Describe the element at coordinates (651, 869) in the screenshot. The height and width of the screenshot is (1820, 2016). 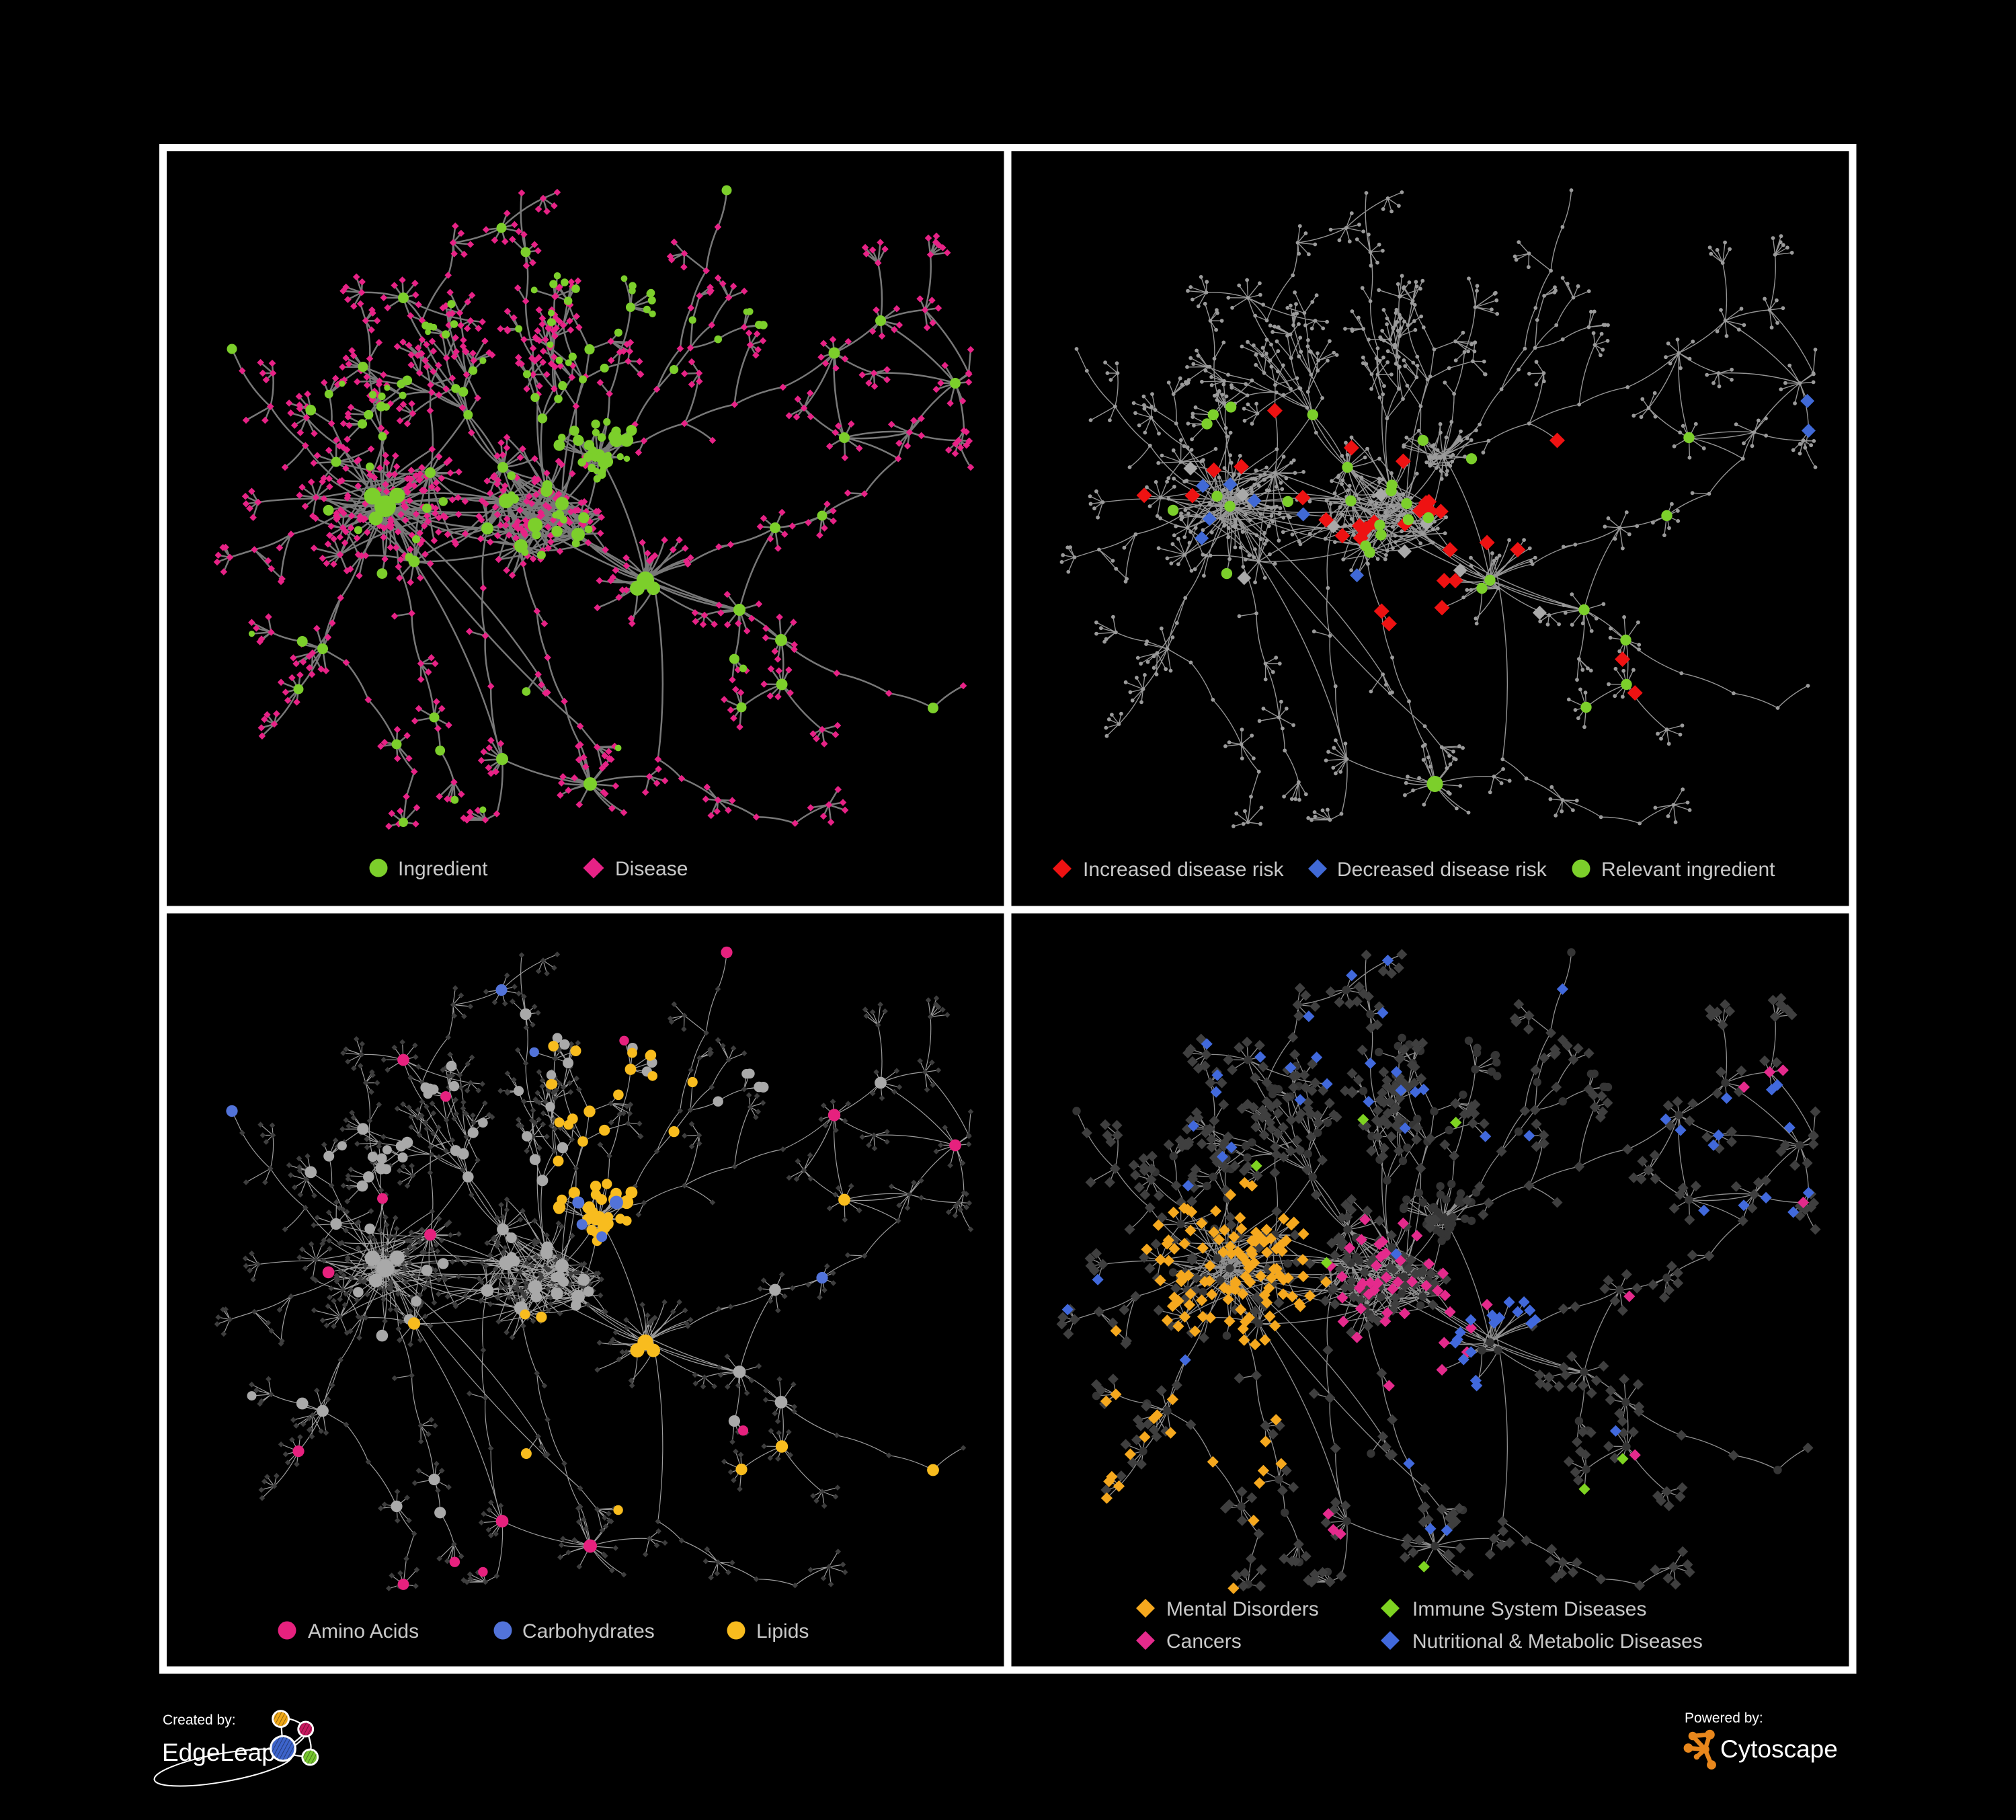
I see `svg-text: Disease` at that location.